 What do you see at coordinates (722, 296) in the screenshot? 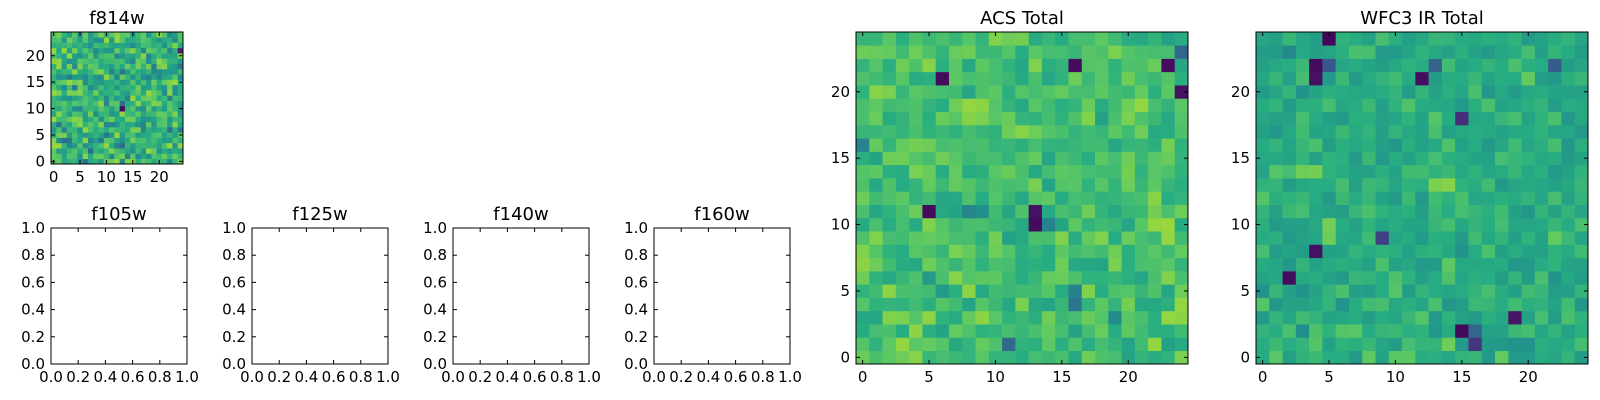
I see `plot-frame-f160w` at bounding box center [722, 296].